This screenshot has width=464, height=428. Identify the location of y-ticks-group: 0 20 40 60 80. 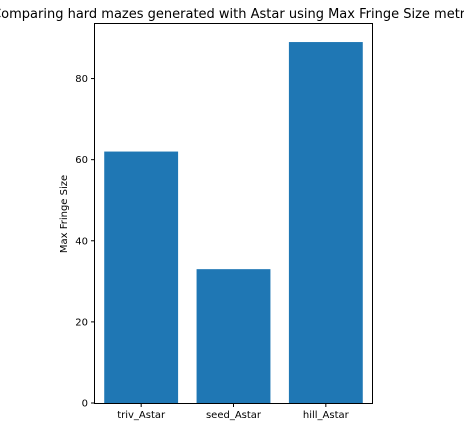
(85, 242).